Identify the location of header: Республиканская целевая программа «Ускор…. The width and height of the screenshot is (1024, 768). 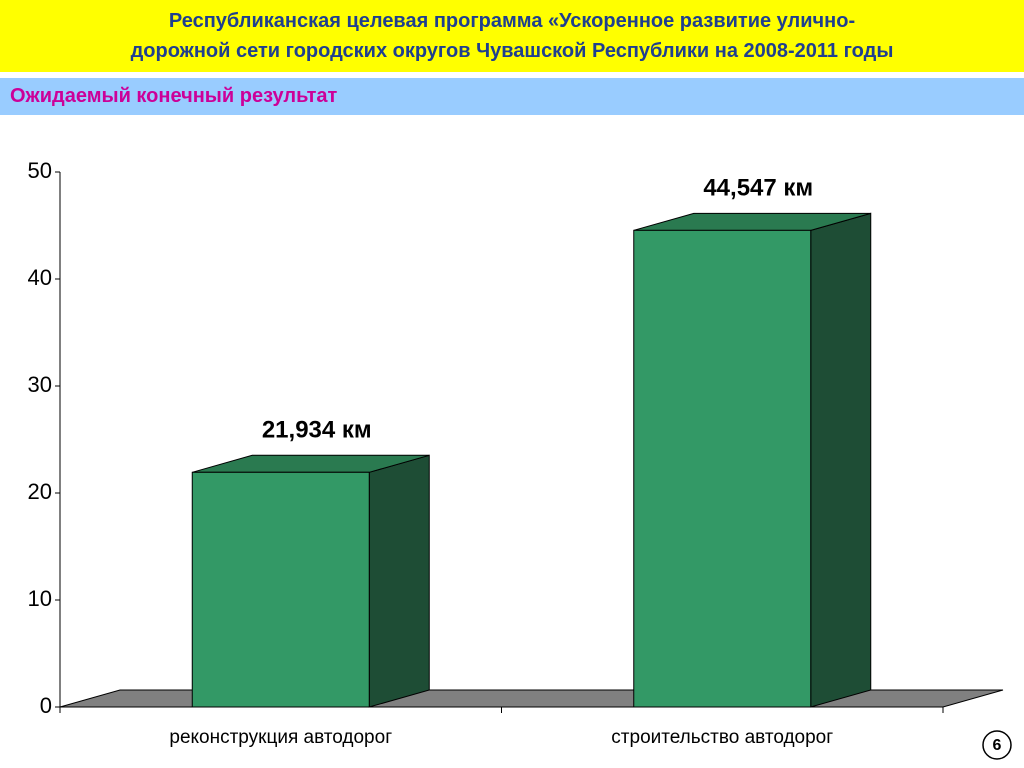
(512, 36).